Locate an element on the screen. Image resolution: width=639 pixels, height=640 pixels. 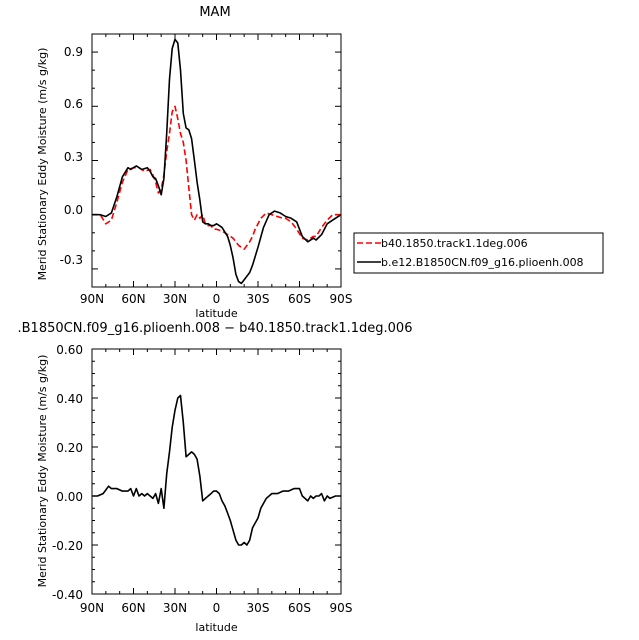
bottom-series-group is located at coordinates (216, 470).